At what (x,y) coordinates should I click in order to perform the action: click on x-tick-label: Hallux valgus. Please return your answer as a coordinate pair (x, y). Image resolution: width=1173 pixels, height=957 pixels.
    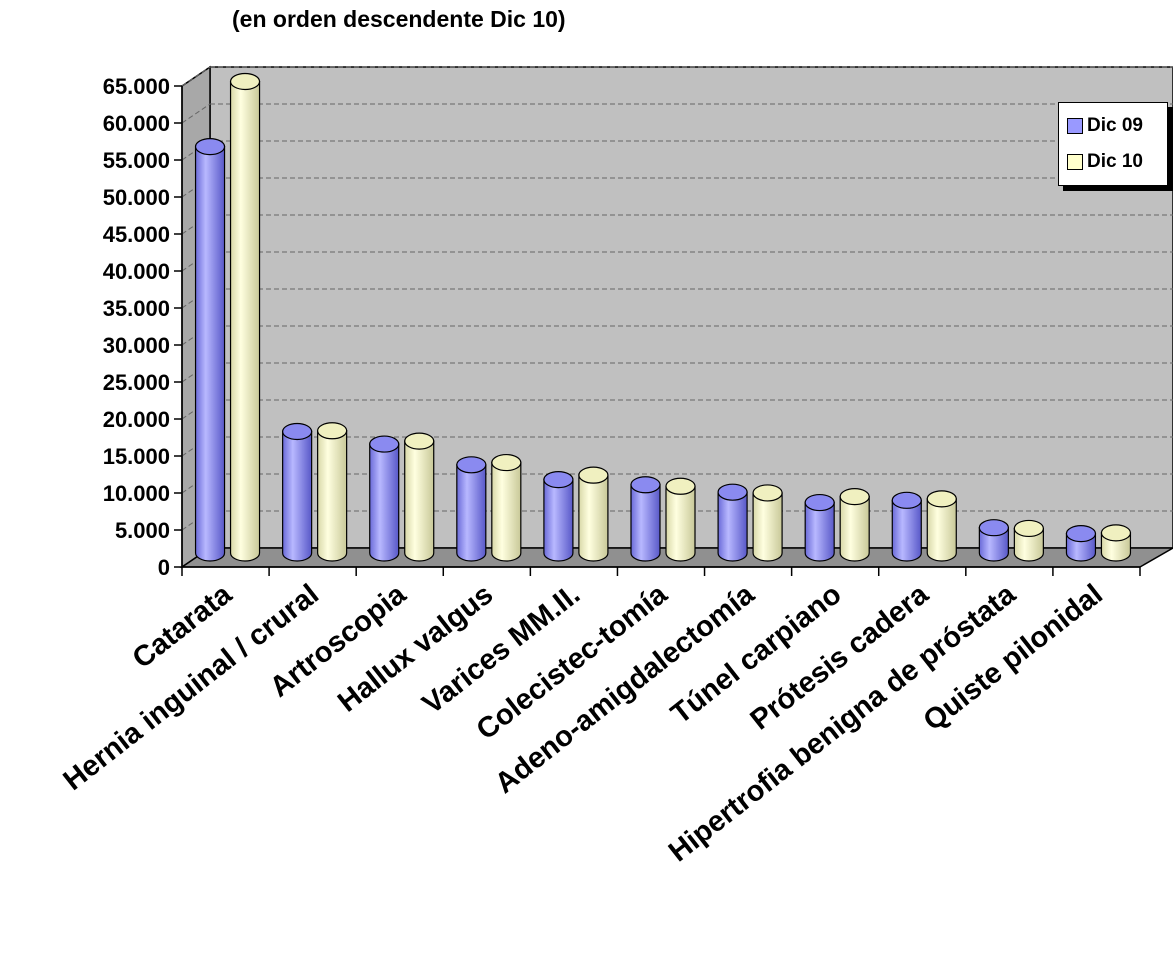
    Looking at the image, I should click on (415, 648).